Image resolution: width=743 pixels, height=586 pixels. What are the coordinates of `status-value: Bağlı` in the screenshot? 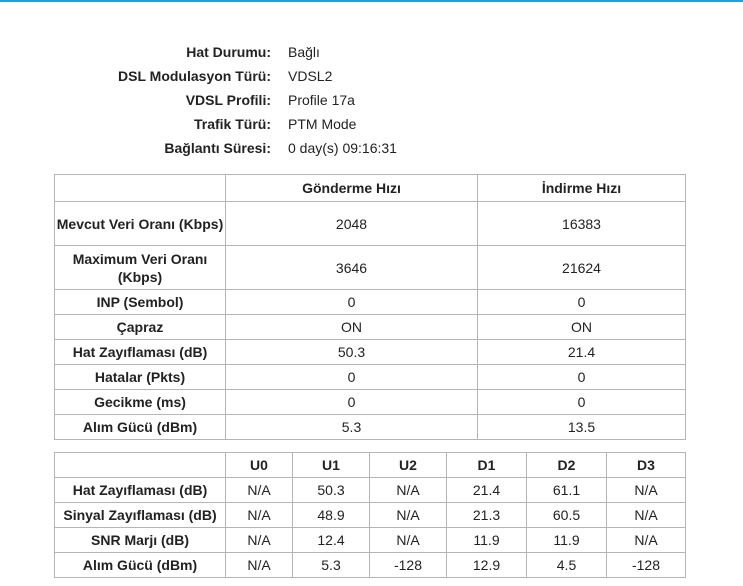 It's located at (304, 52).